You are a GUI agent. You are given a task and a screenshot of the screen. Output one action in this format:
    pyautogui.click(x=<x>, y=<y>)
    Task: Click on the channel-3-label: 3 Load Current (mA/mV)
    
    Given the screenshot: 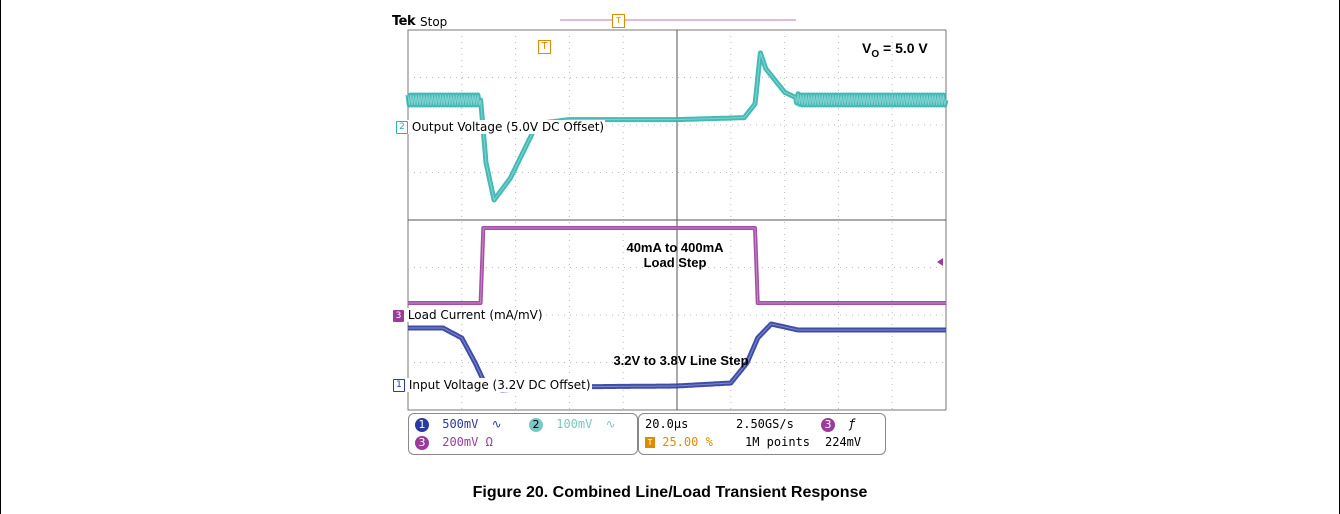 What is the action you would take?
    pyautogui.click(x=468, y=315)
    